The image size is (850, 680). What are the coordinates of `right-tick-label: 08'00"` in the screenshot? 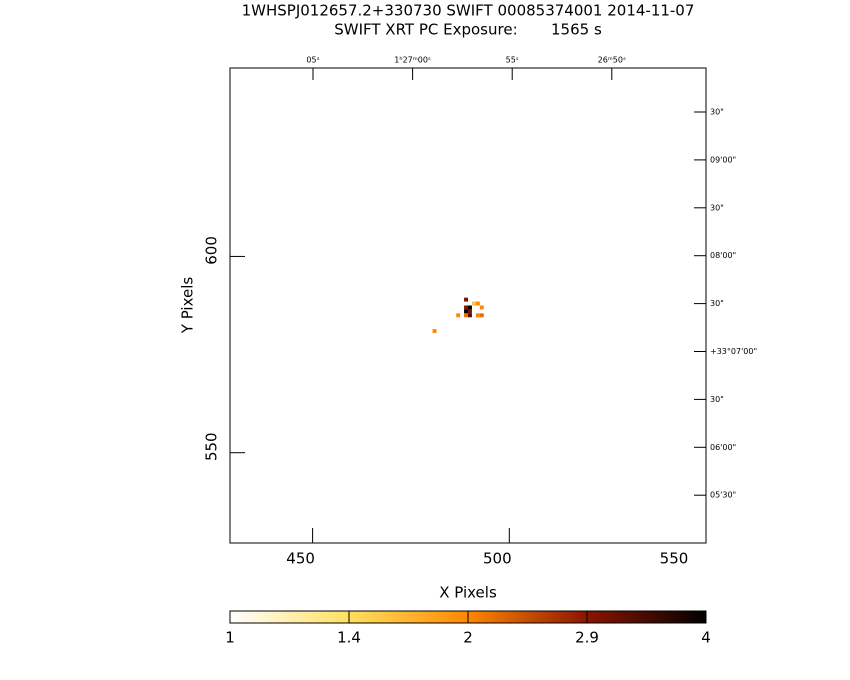 It's located at (723, 255).